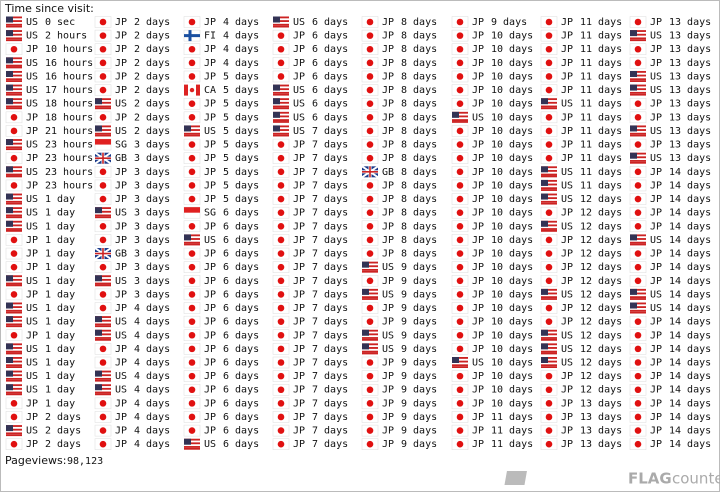 This screenshot has width=720, height=492. What do you see at coordinates (581, 321) in the screenshot?
I see `visit-entry: JP 12 days` at bounding box center [581, 321].